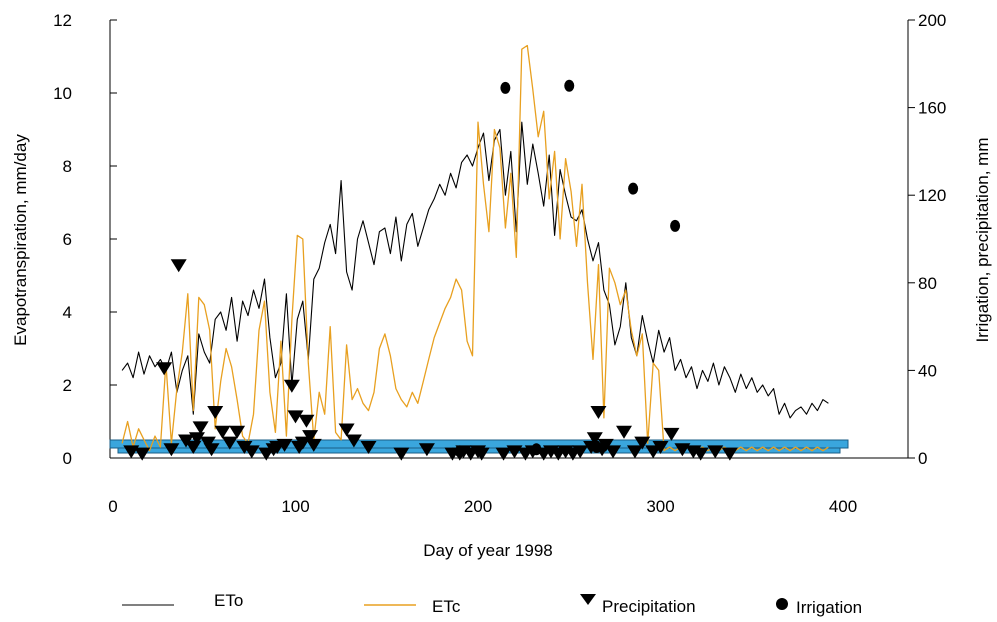 The image size is (997, 622). What do you see at coordinates (982, 239) in the screenshot?
I see `y-axis-right-label: Irrigation, precipitation, mm` at bounding box center [982, 239].